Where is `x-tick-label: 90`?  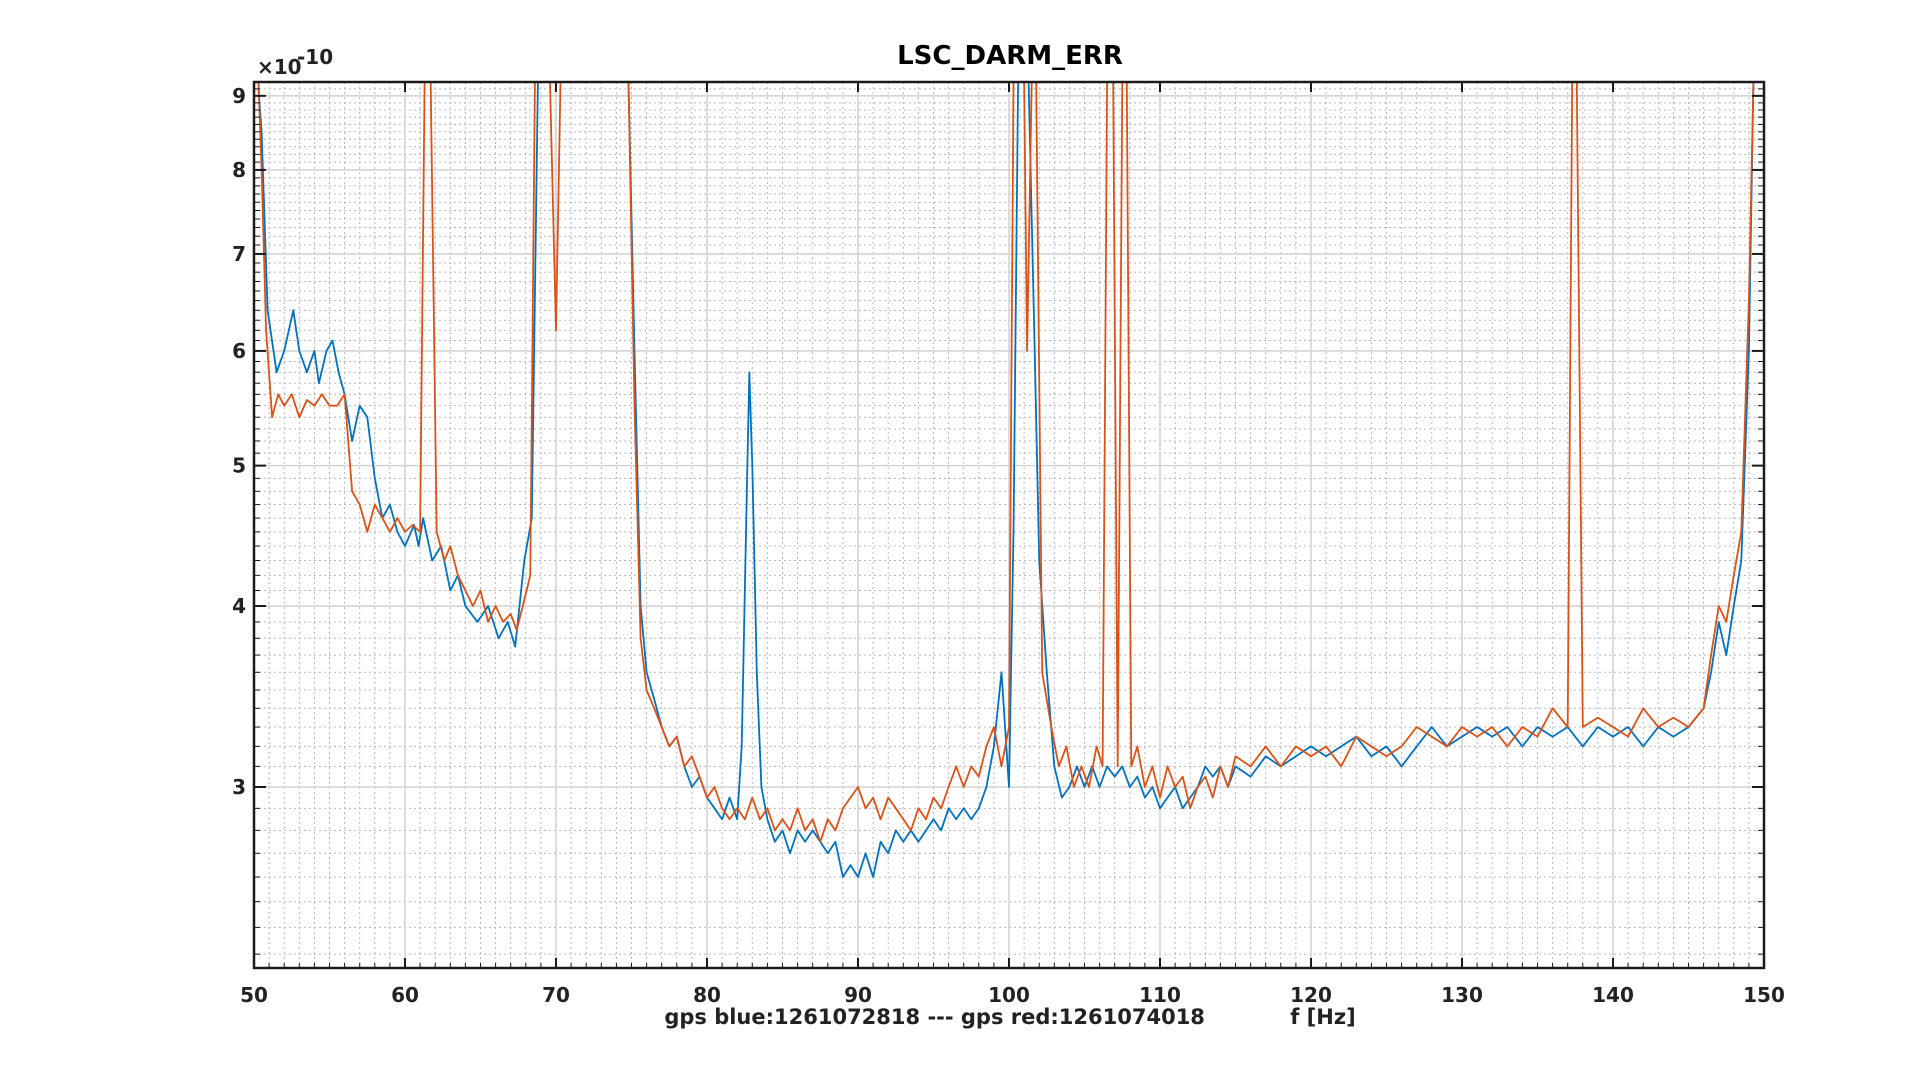 x-tick-label: 90 is located at coordinates (858, 995).